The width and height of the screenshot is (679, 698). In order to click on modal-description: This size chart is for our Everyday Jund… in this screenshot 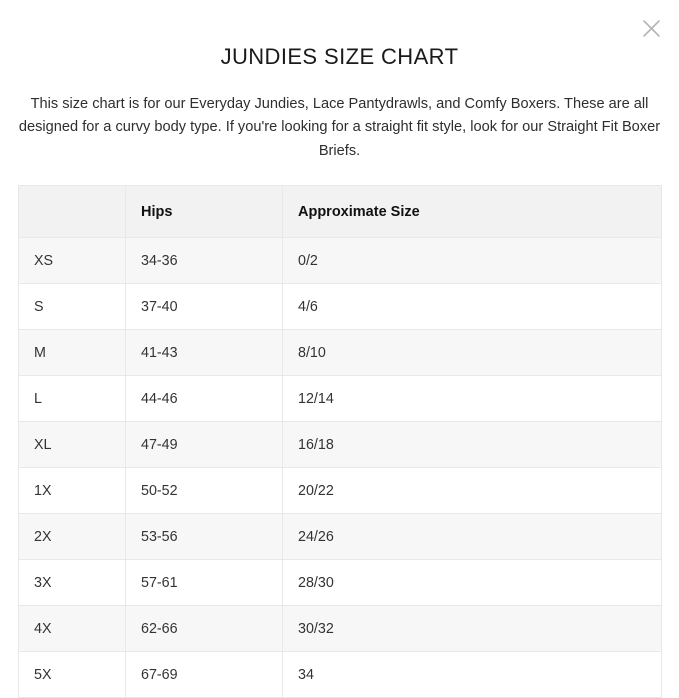, I will do `click(339, 127)`.